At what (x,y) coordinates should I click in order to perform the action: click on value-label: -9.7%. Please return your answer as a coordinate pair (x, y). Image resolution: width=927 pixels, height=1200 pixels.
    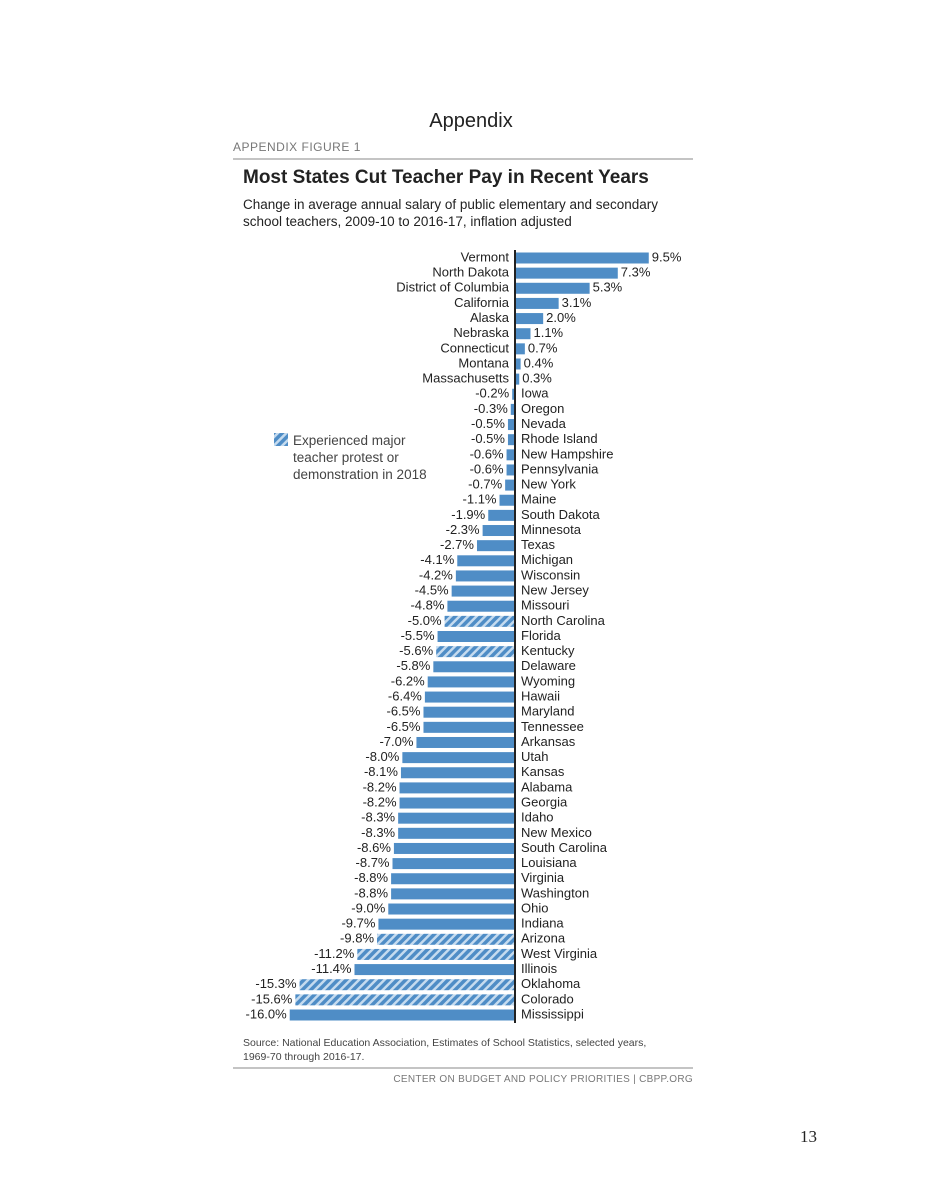
    Looking at the image, I should click on (358, 923).